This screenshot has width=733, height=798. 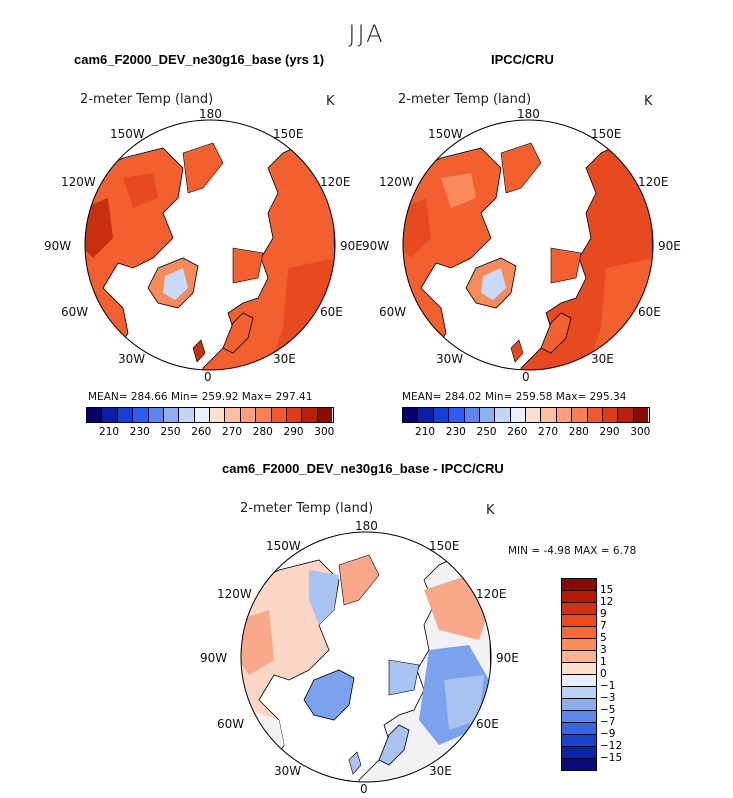 What do you see at coordinates (528, 245) in the screenshot?
I see `panel2-polar-map` at bounding box center [528, 245].